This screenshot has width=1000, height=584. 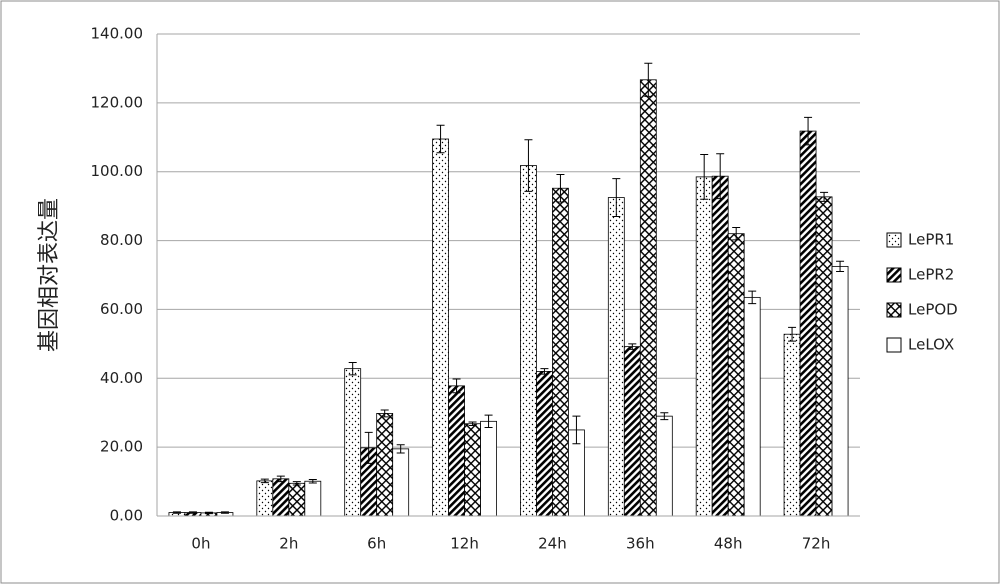 I want to click on x-tick-label: 2h, so click(x=288, y=544).